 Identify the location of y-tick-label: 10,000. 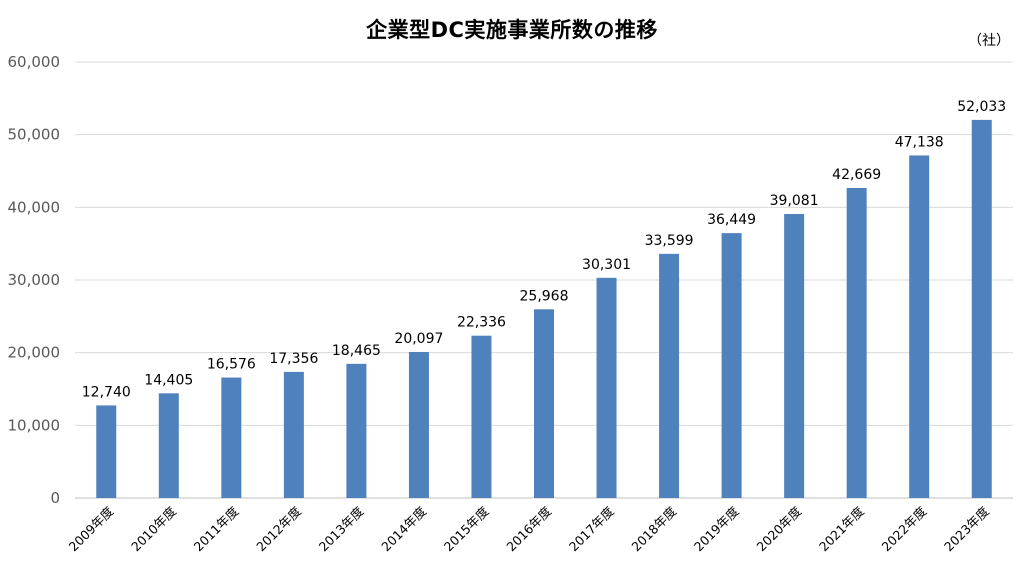
(34, 425).